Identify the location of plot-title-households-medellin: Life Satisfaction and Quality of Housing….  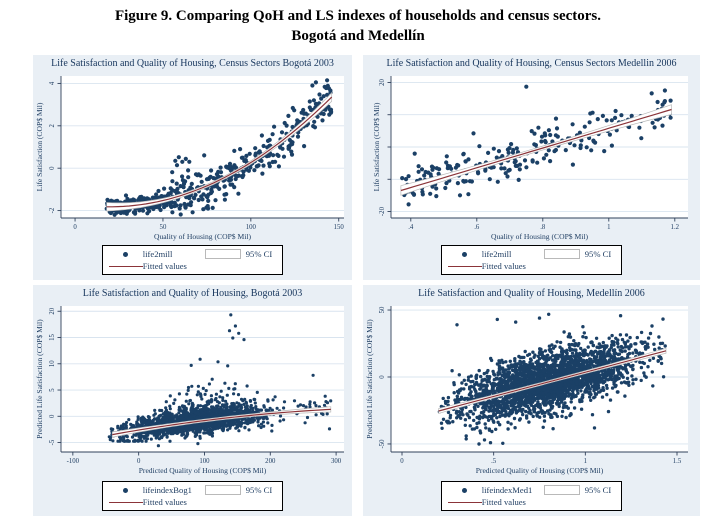
(531, 293).